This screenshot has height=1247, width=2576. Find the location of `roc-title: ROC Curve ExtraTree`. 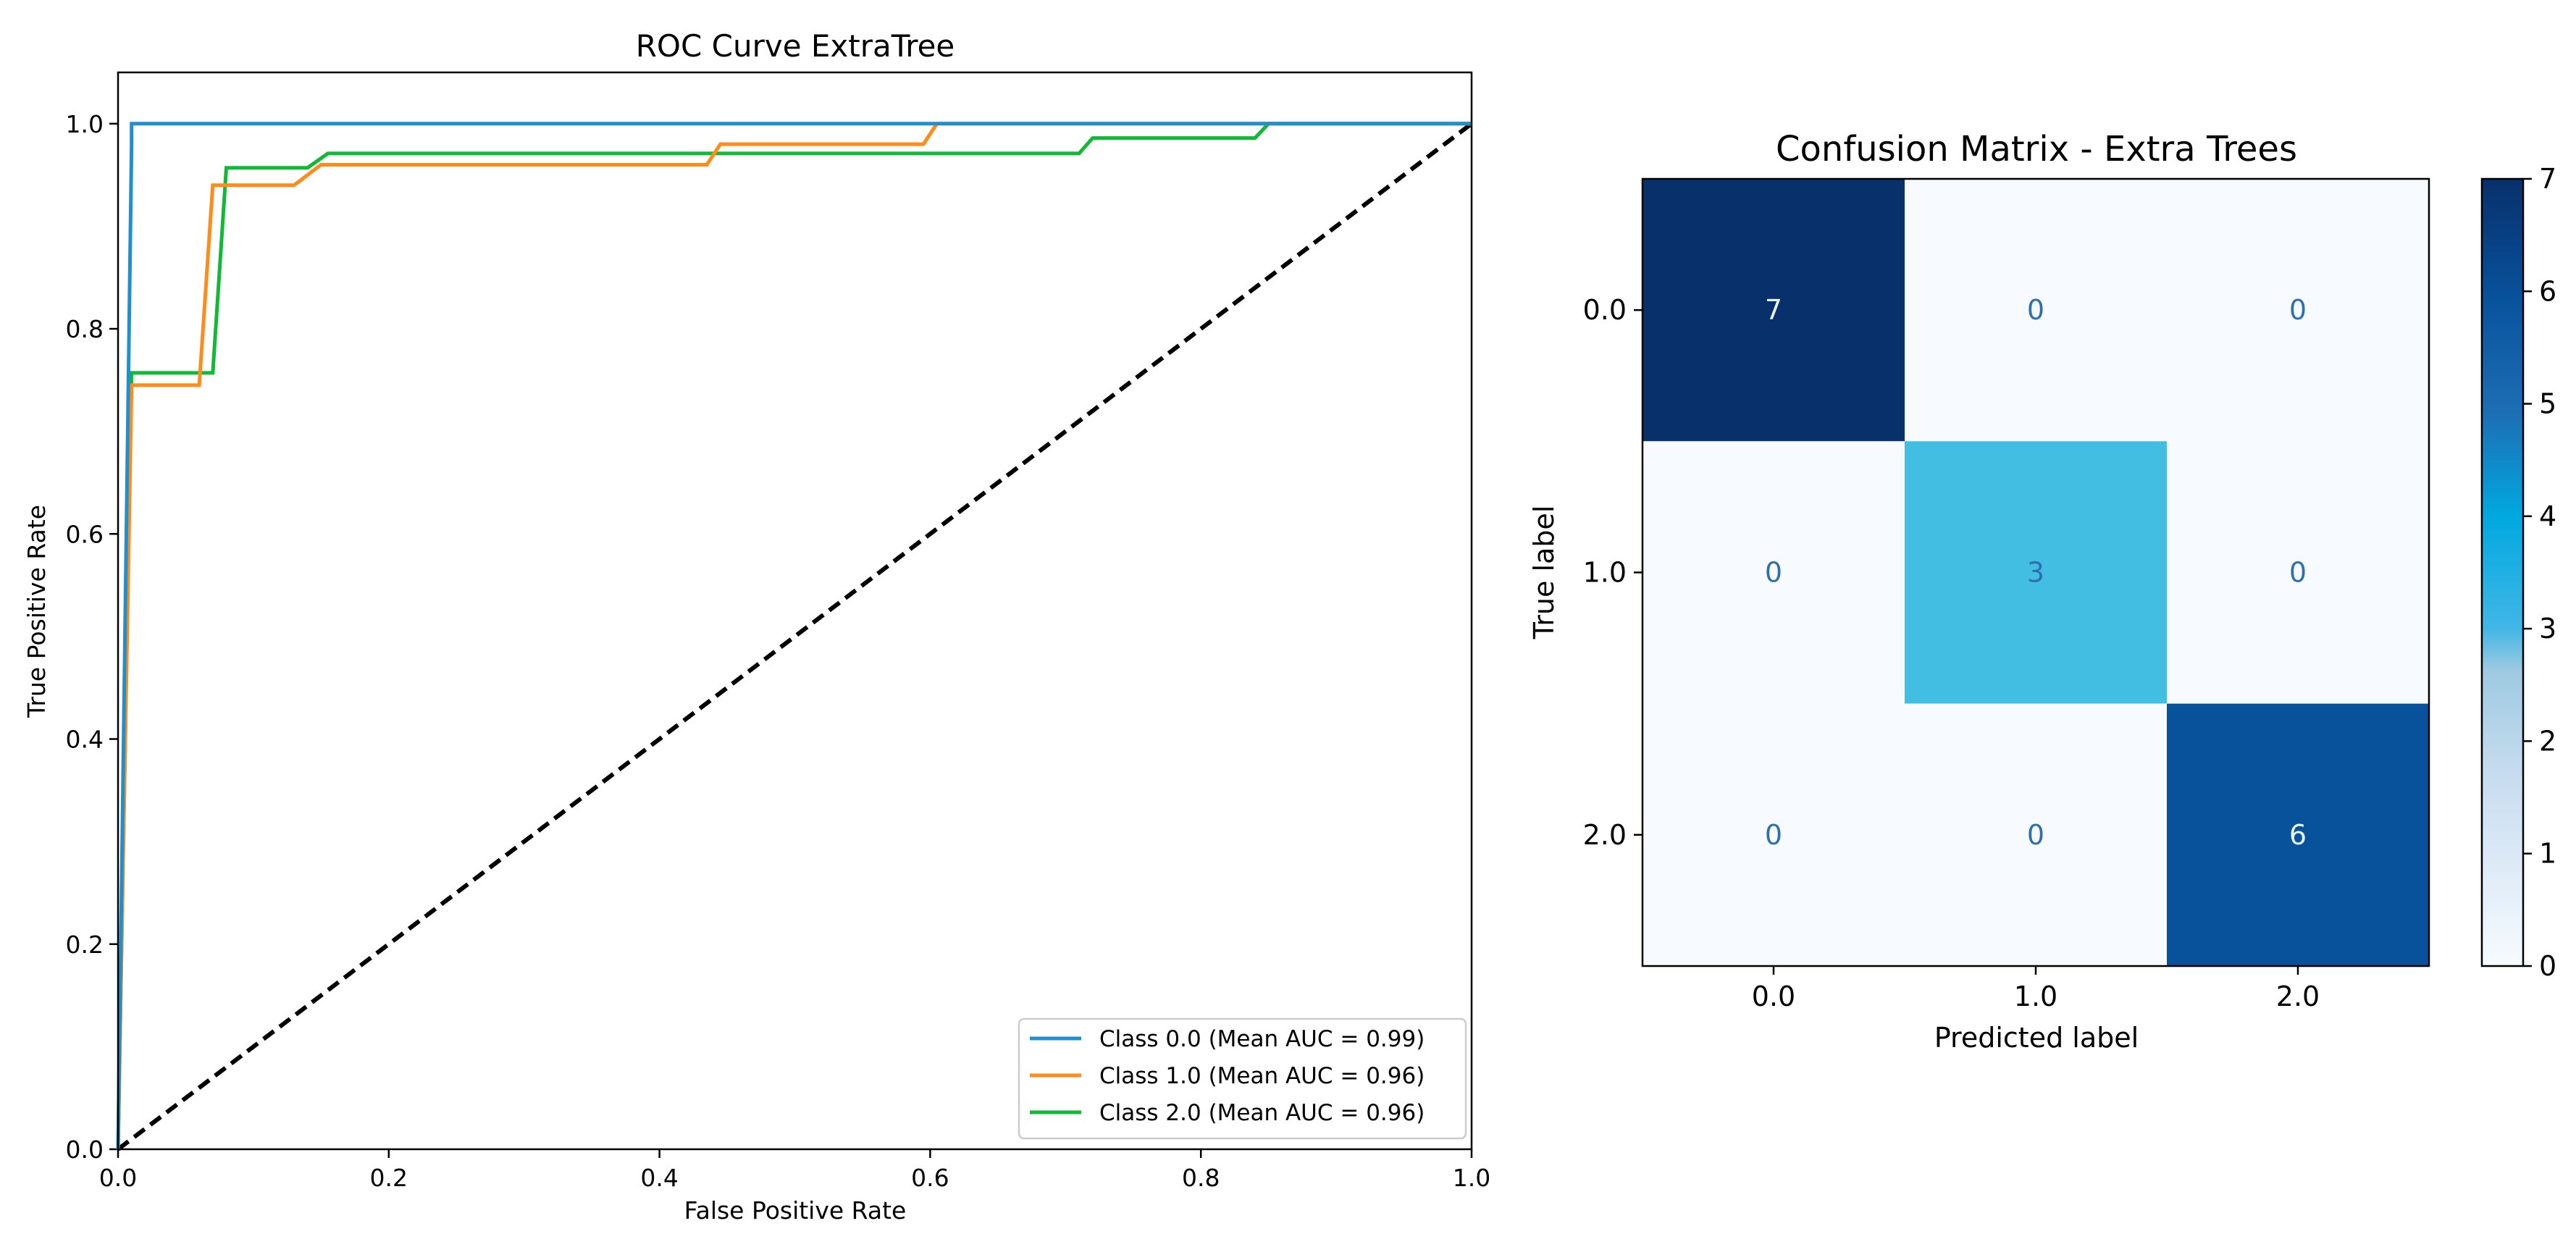

roc-title: ROC Curve ExtraTree is located at coordinates (795, 46).